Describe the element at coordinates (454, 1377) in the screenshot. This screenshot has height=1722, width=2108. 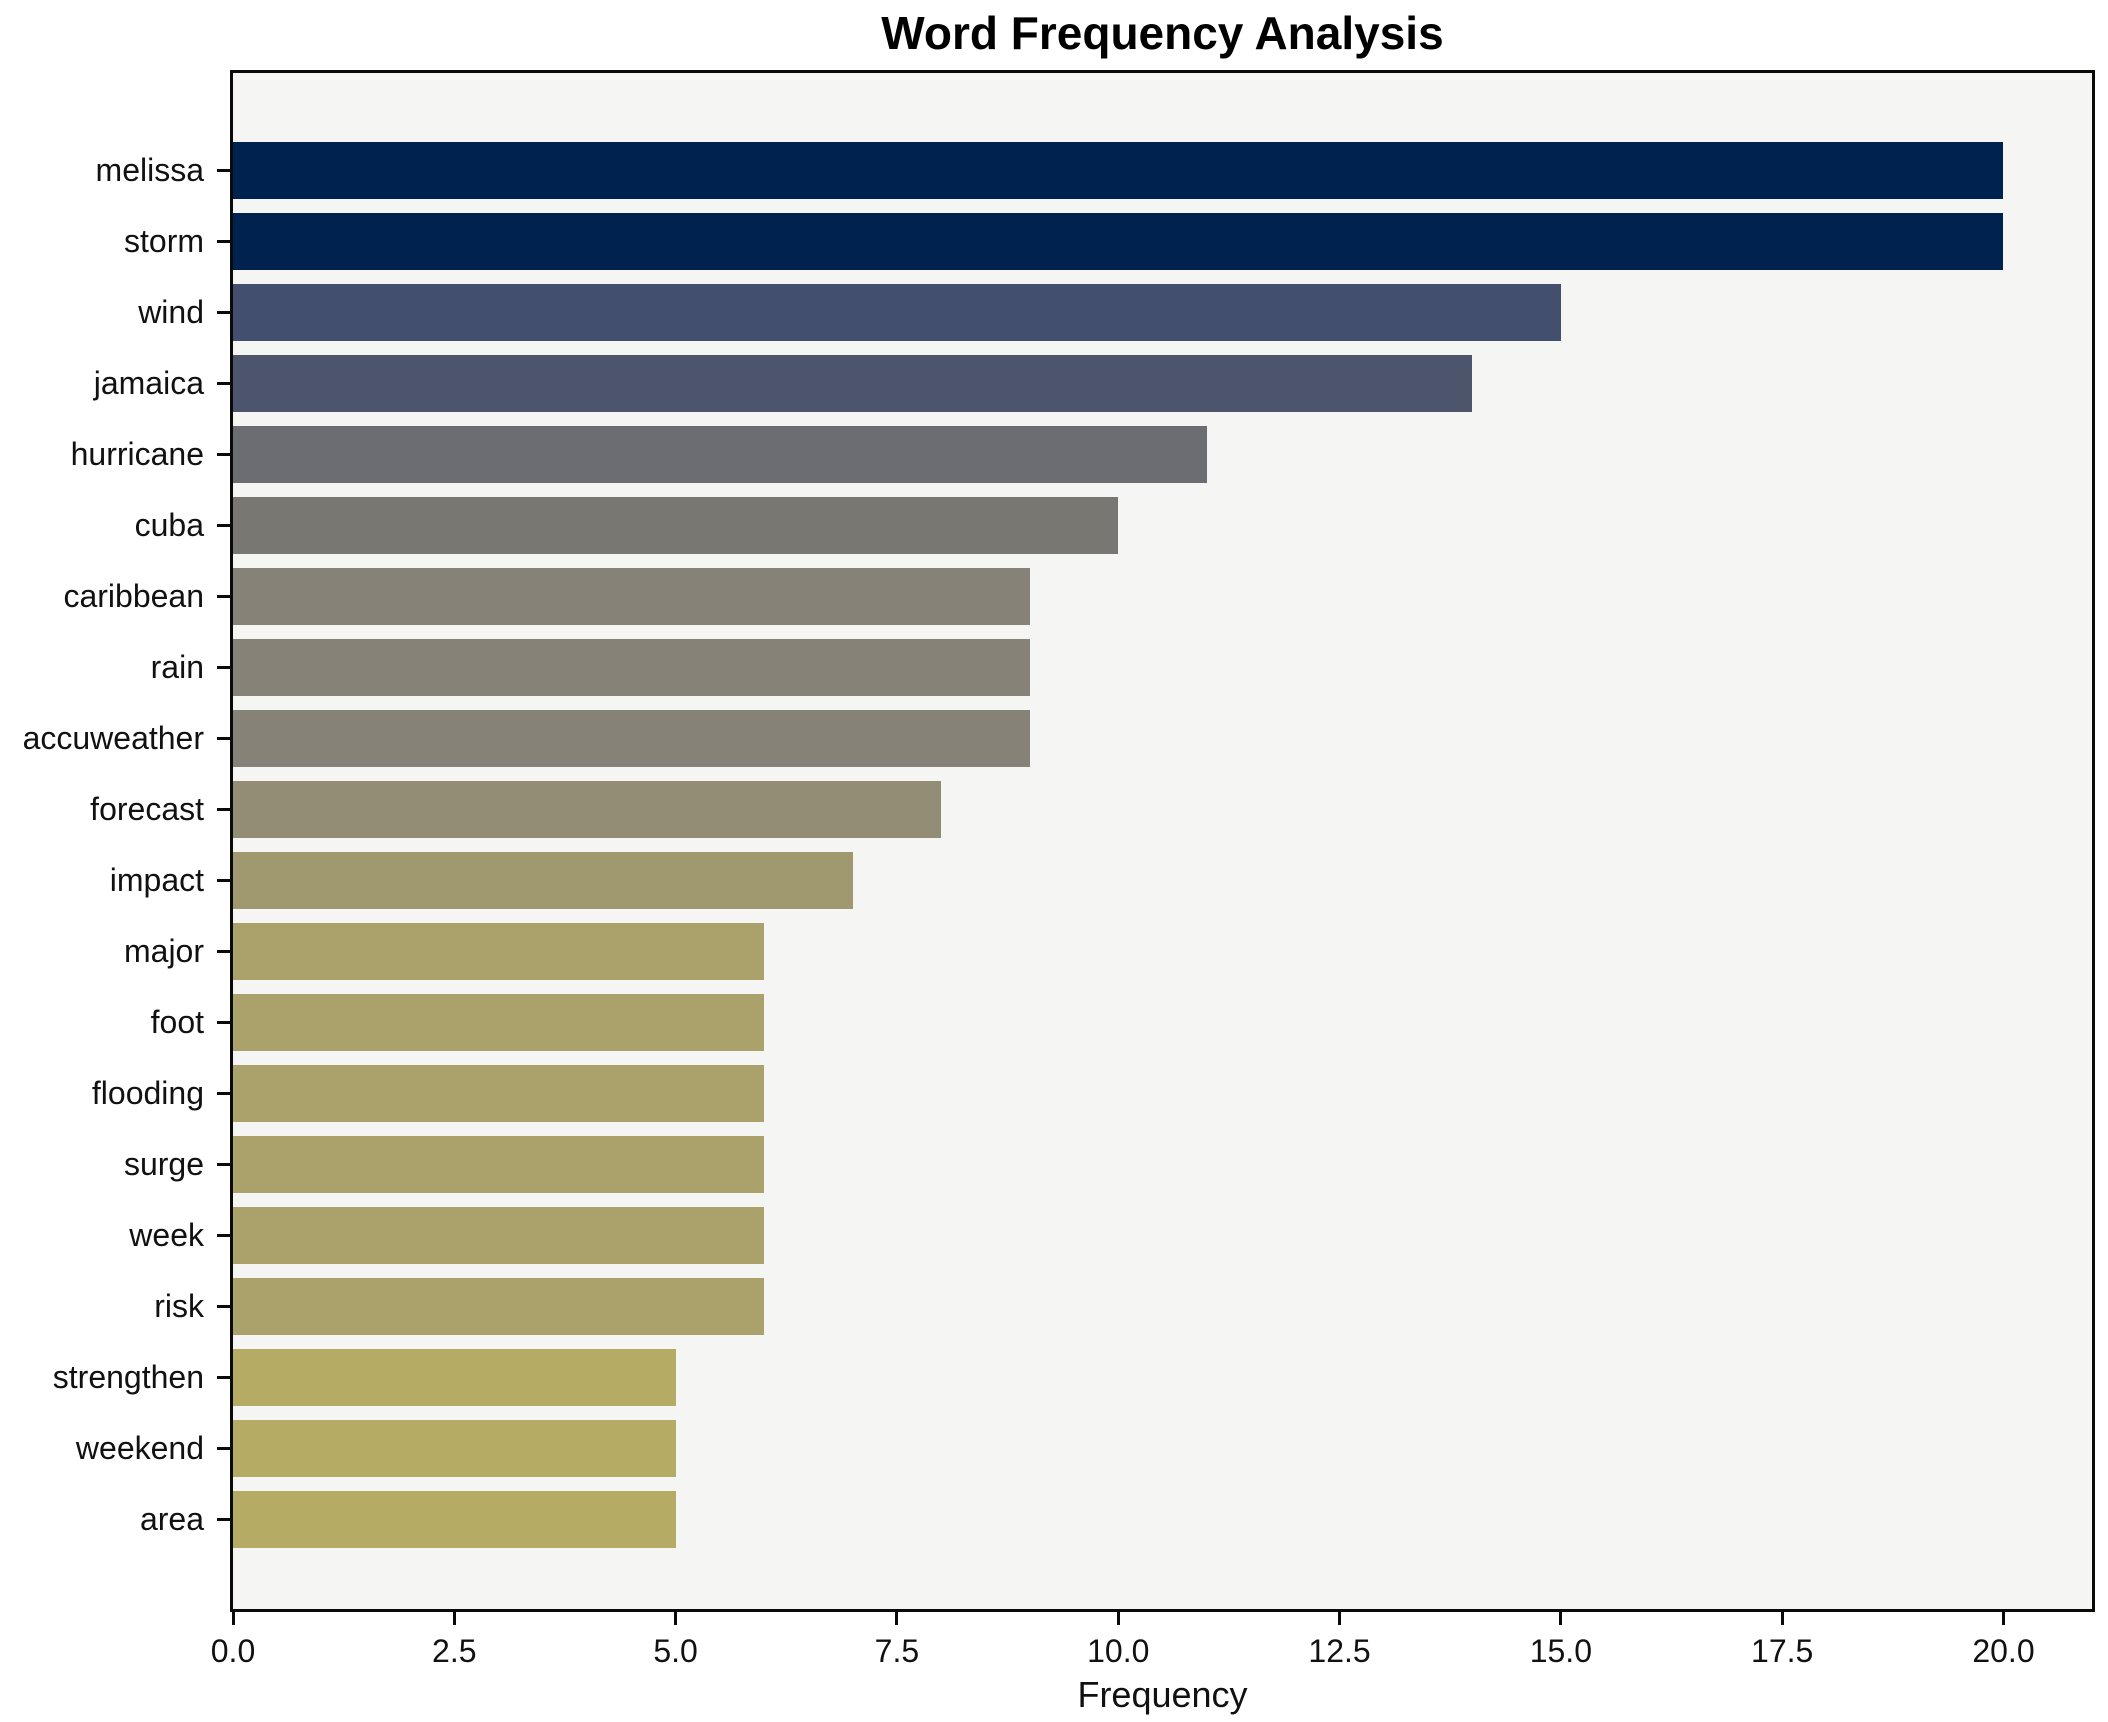
I see `bar-strengthen` at that location.